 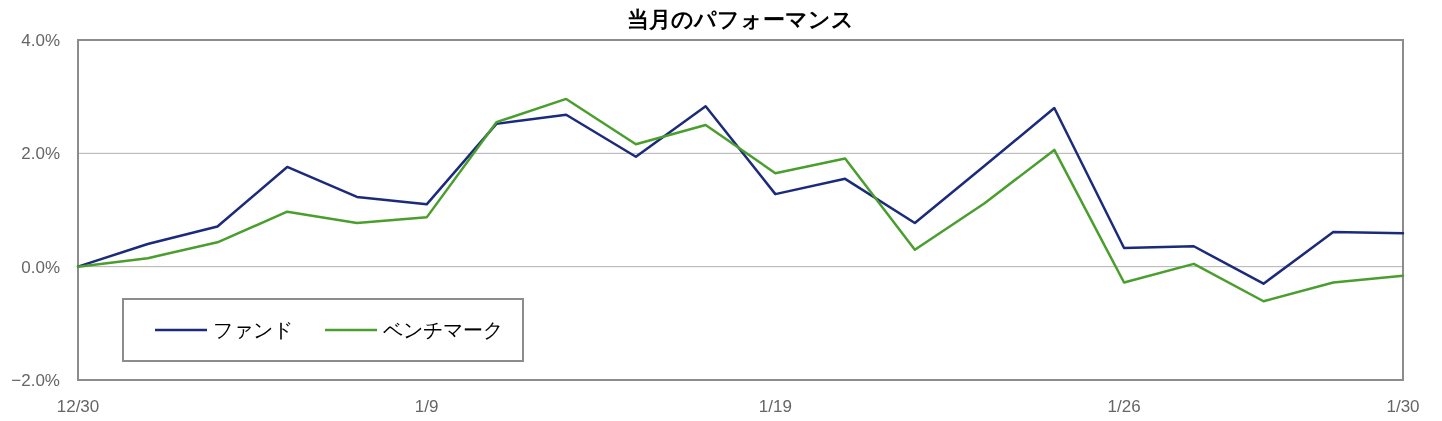 What do you see at coordinates (775, 406) in the screenshot?
I see `x-tick-label: 1/19` at bounding box center [775, 406].